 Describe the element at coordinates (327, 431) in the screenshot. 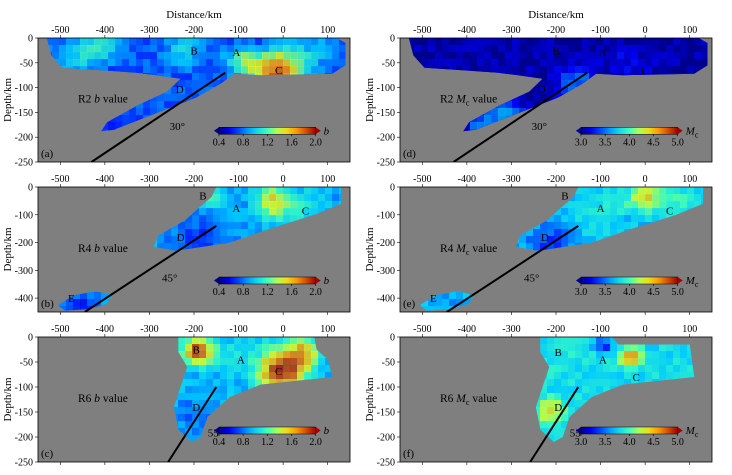

I see `colorbar-variable: b` at that location.